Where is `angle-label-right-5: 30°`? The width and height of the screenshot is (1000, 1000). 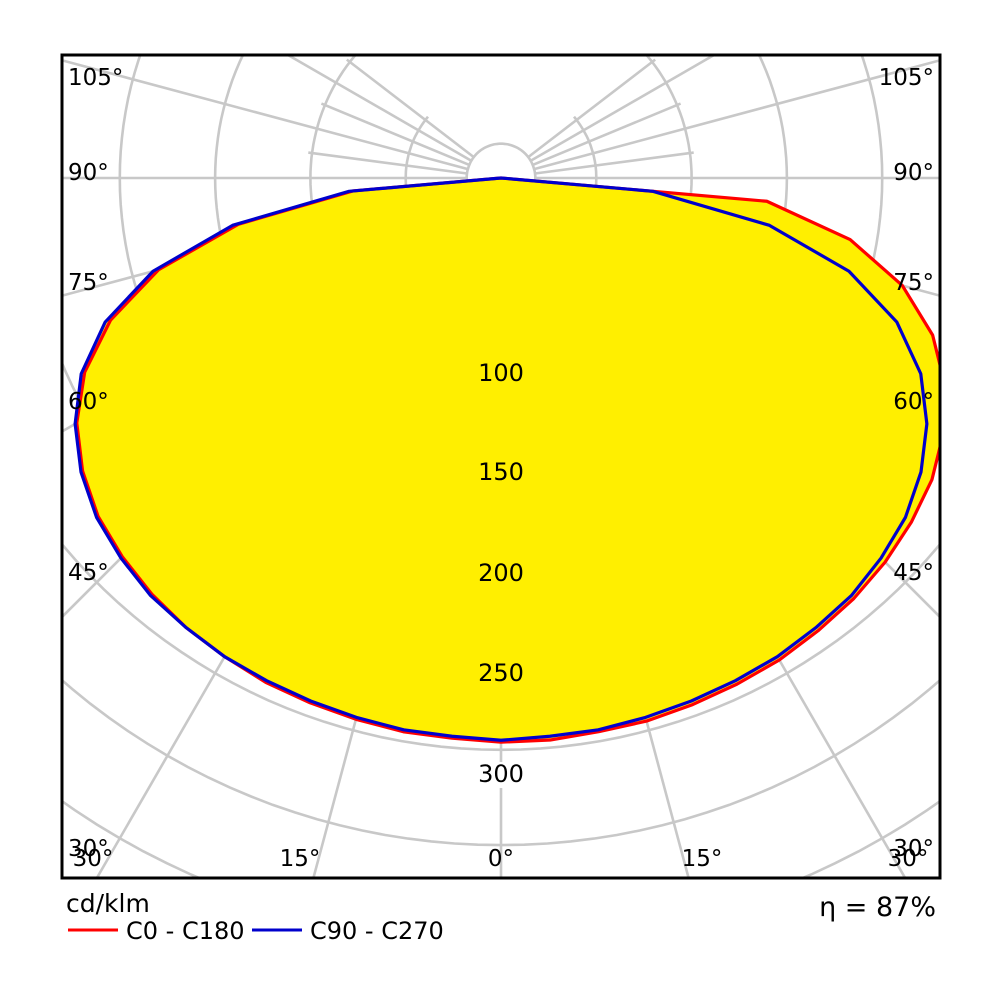
angle-label-right-5: 30° is located at coordinates (913, 849).